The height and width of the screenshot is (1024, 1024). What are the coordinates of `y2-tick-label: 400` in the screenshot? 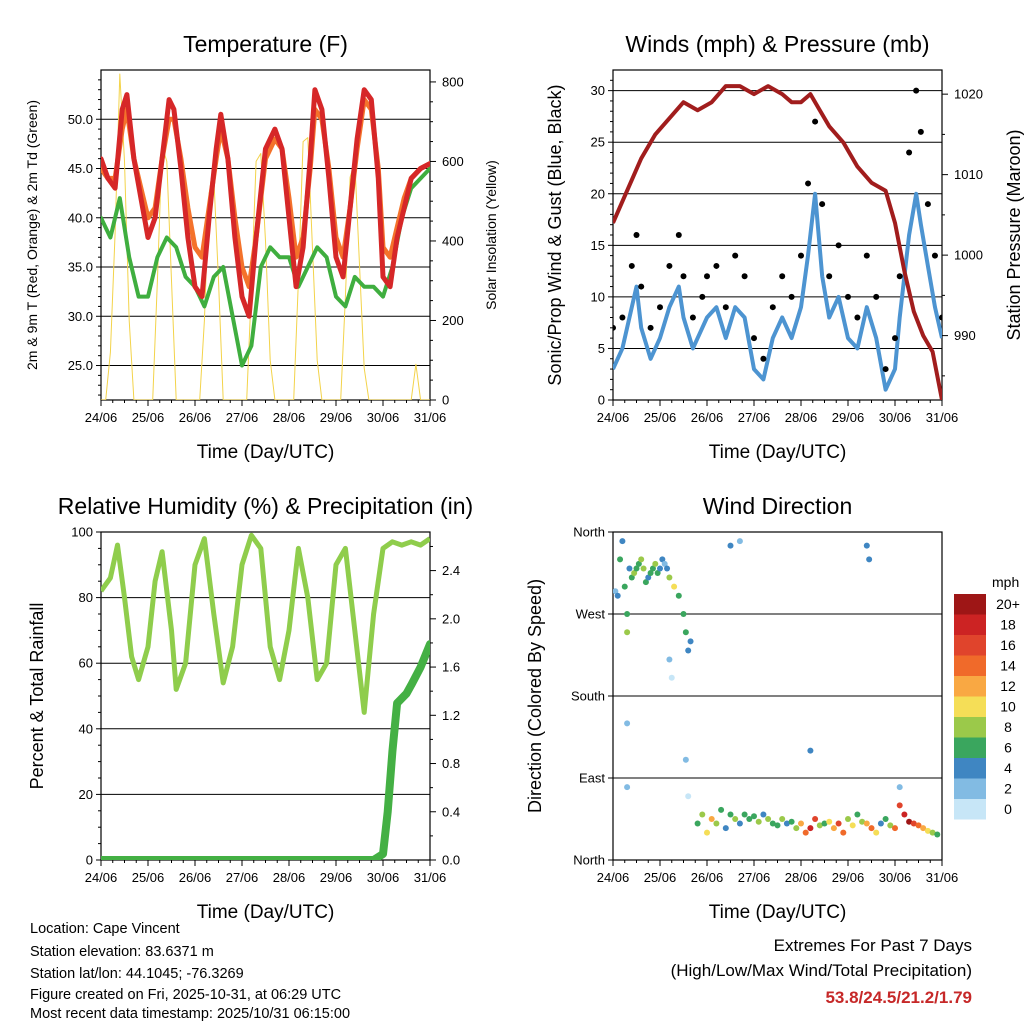 It's located at (453, 240).